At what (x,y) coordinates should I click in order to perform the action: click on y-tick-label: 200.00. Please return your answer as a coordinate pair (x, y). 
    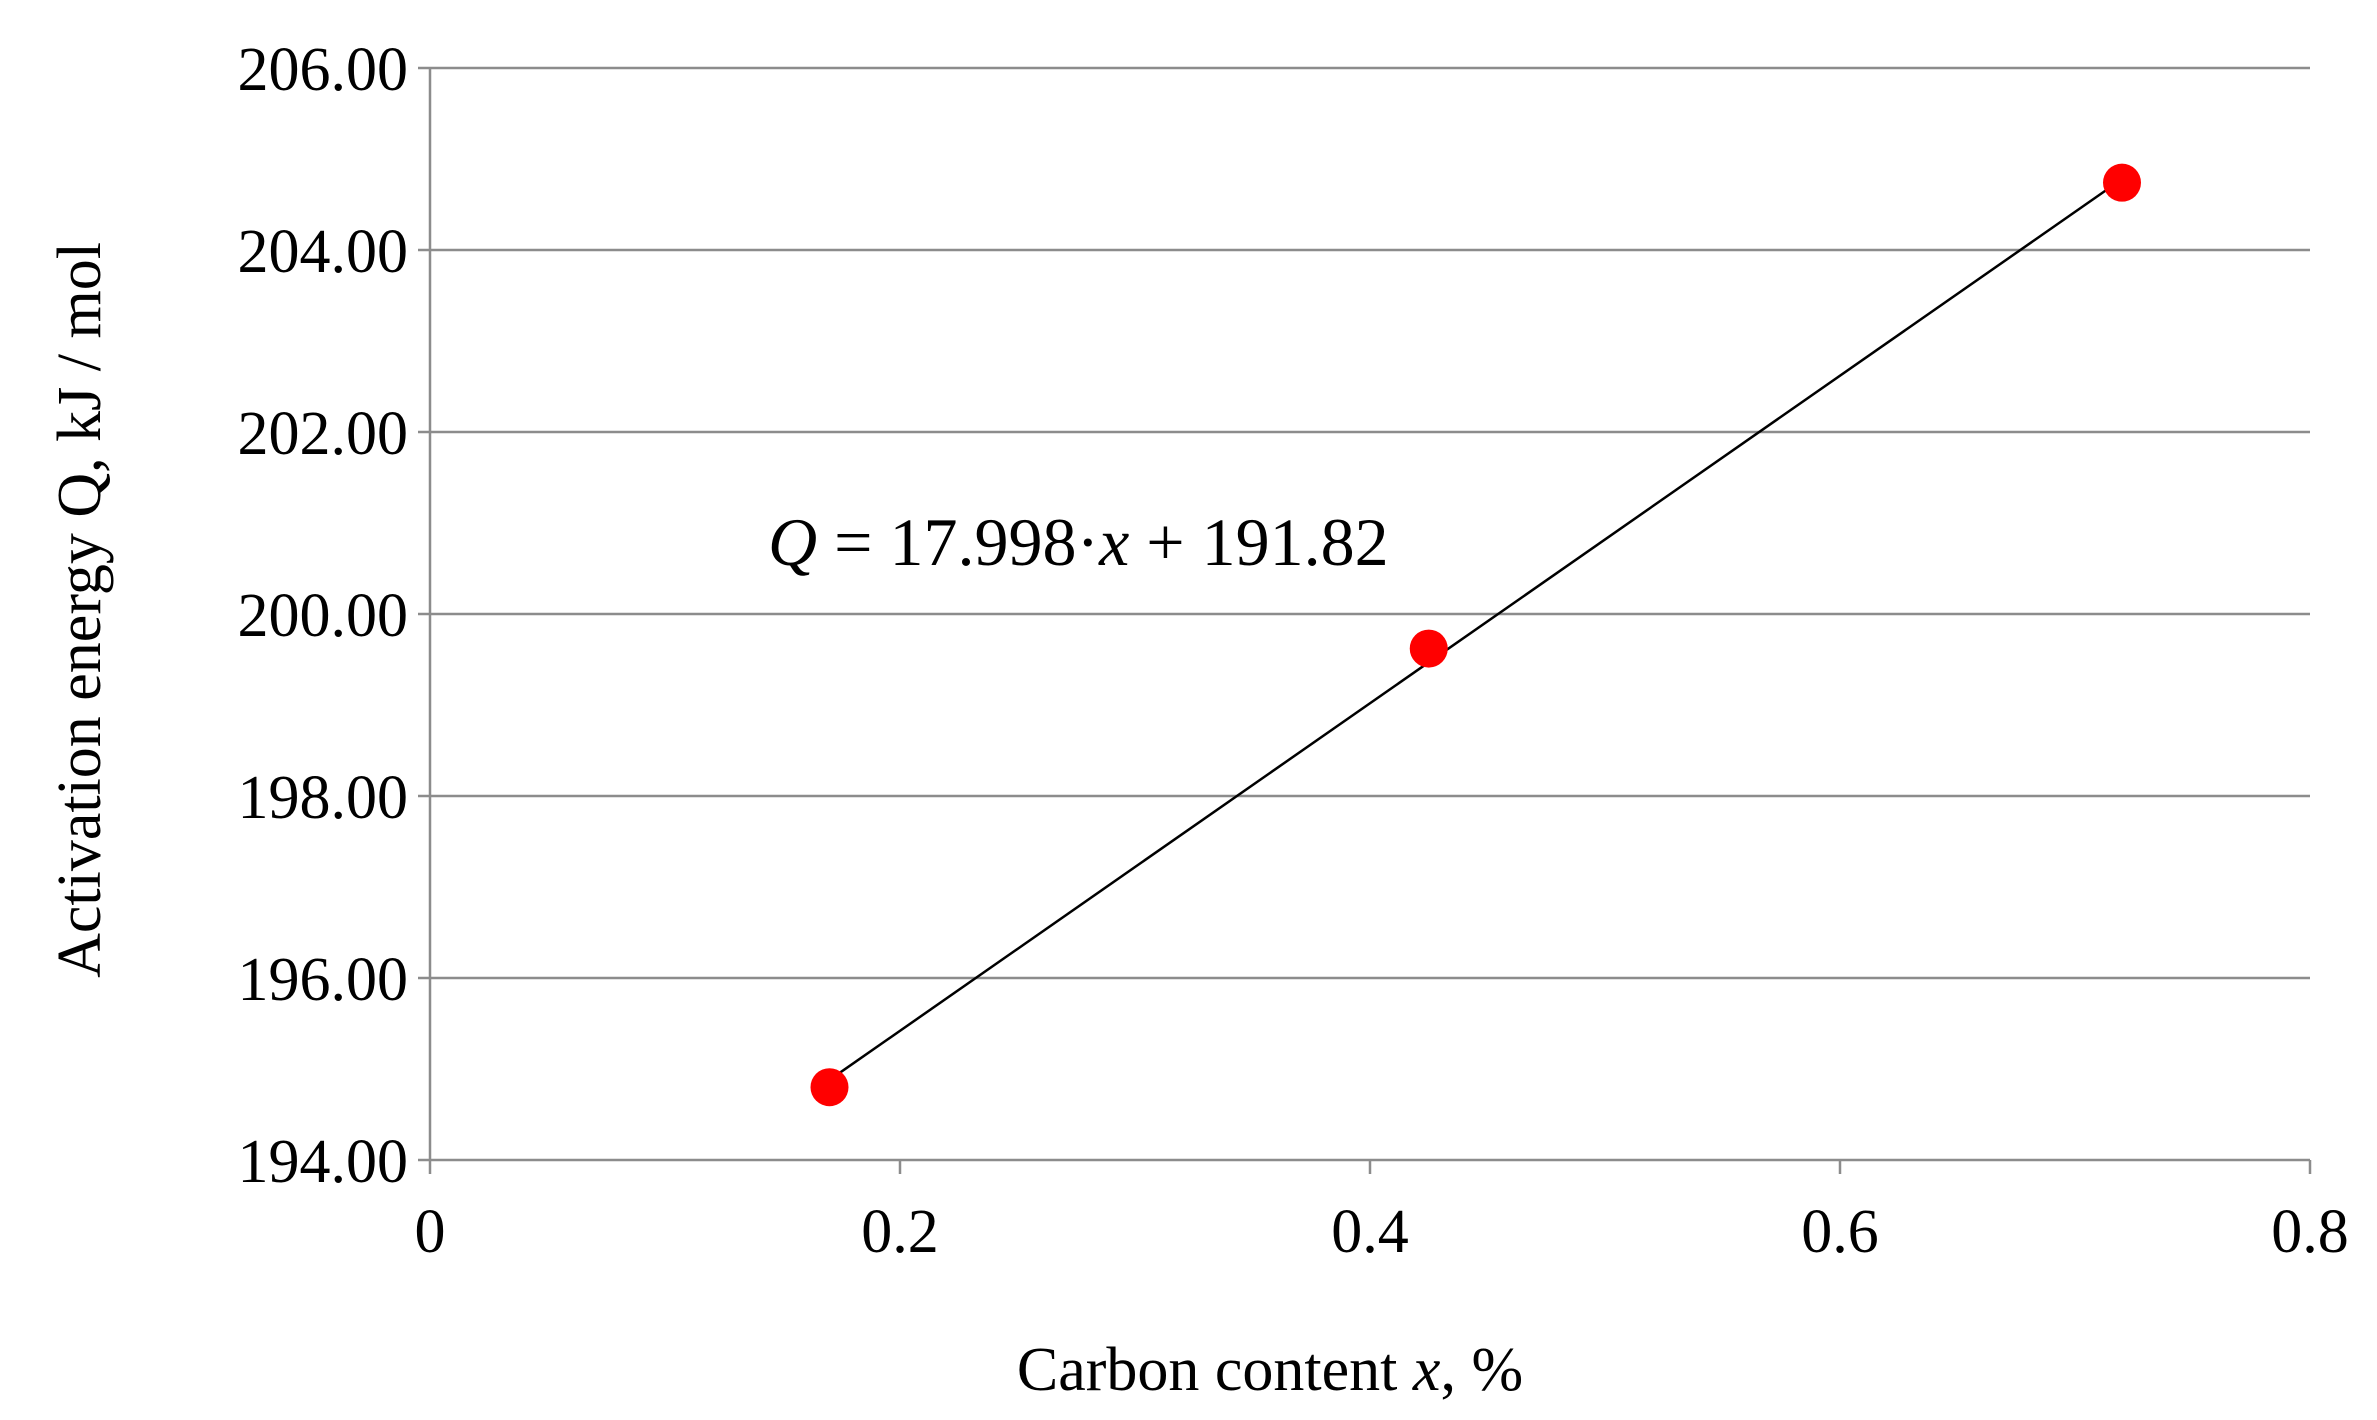
    Looking at the image, I should click on (323, 616).